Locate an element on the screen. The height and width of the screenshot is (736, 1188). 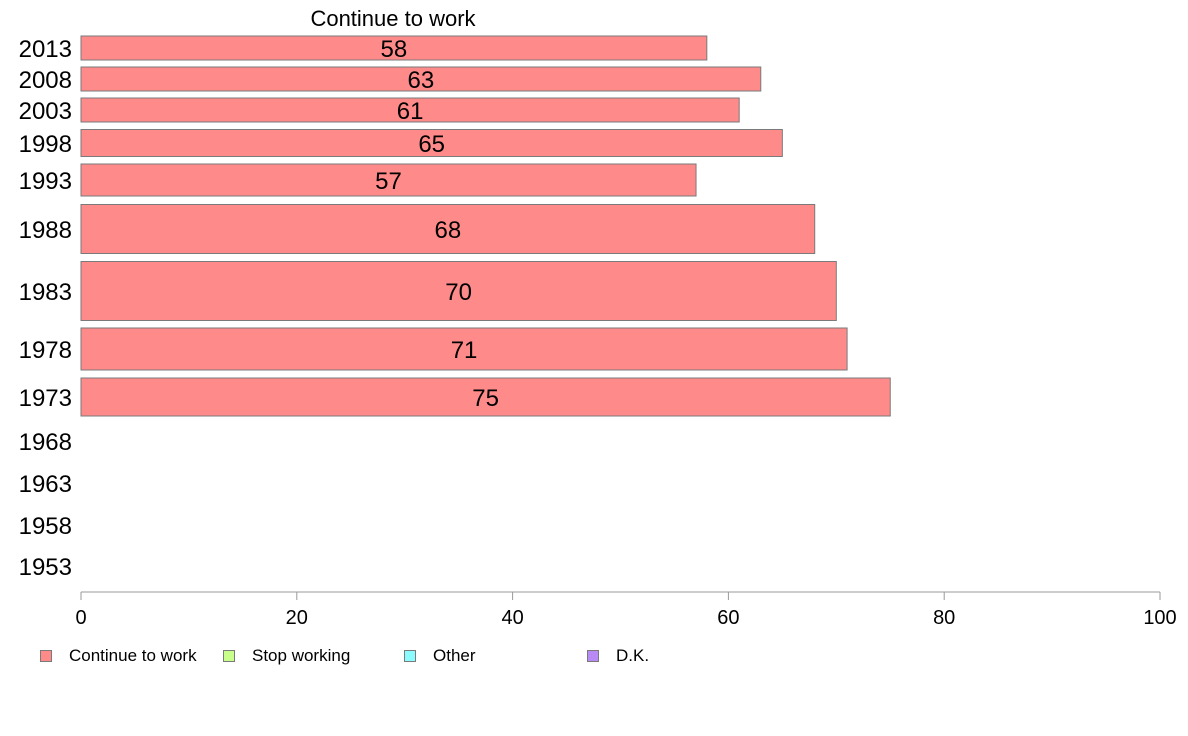
x-tick-label-60: 60 is located at coordinates (728, 618).